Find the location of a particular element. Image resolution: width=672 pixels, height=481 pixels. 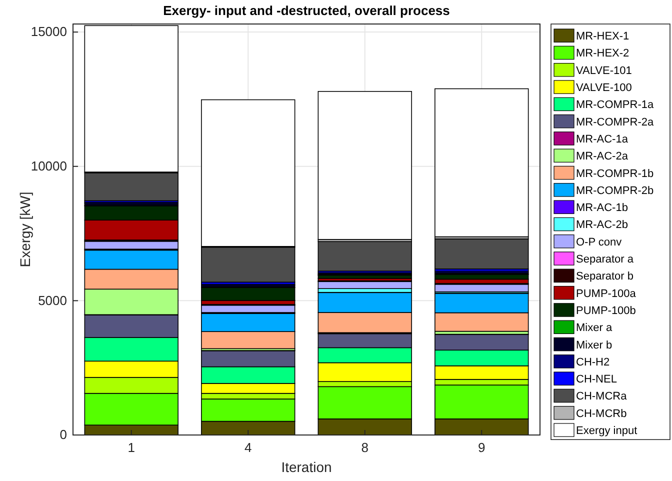

legend-label: CH-MCRa is located at coordinates (602, 396).